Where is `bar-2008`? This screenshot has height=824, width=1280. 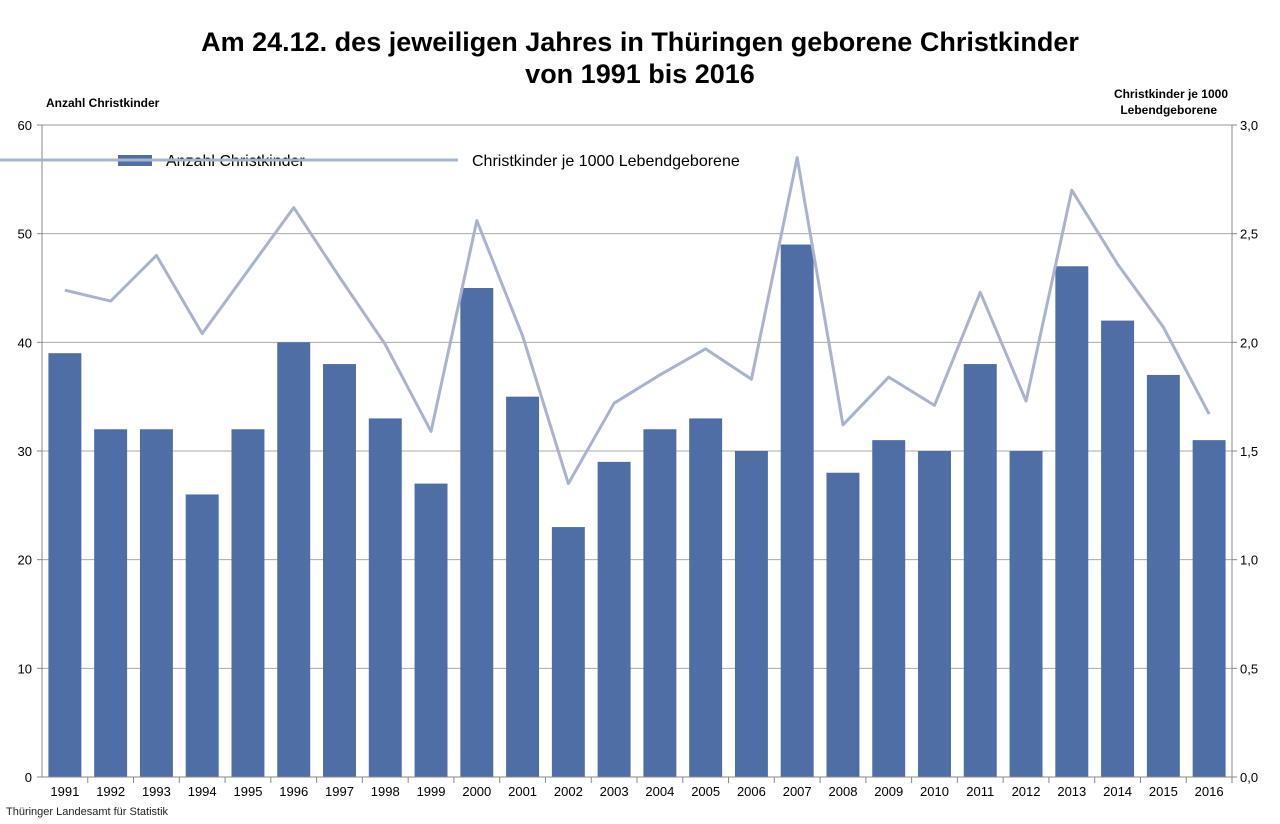
bar-2008 is located at coordinates (843, 624).